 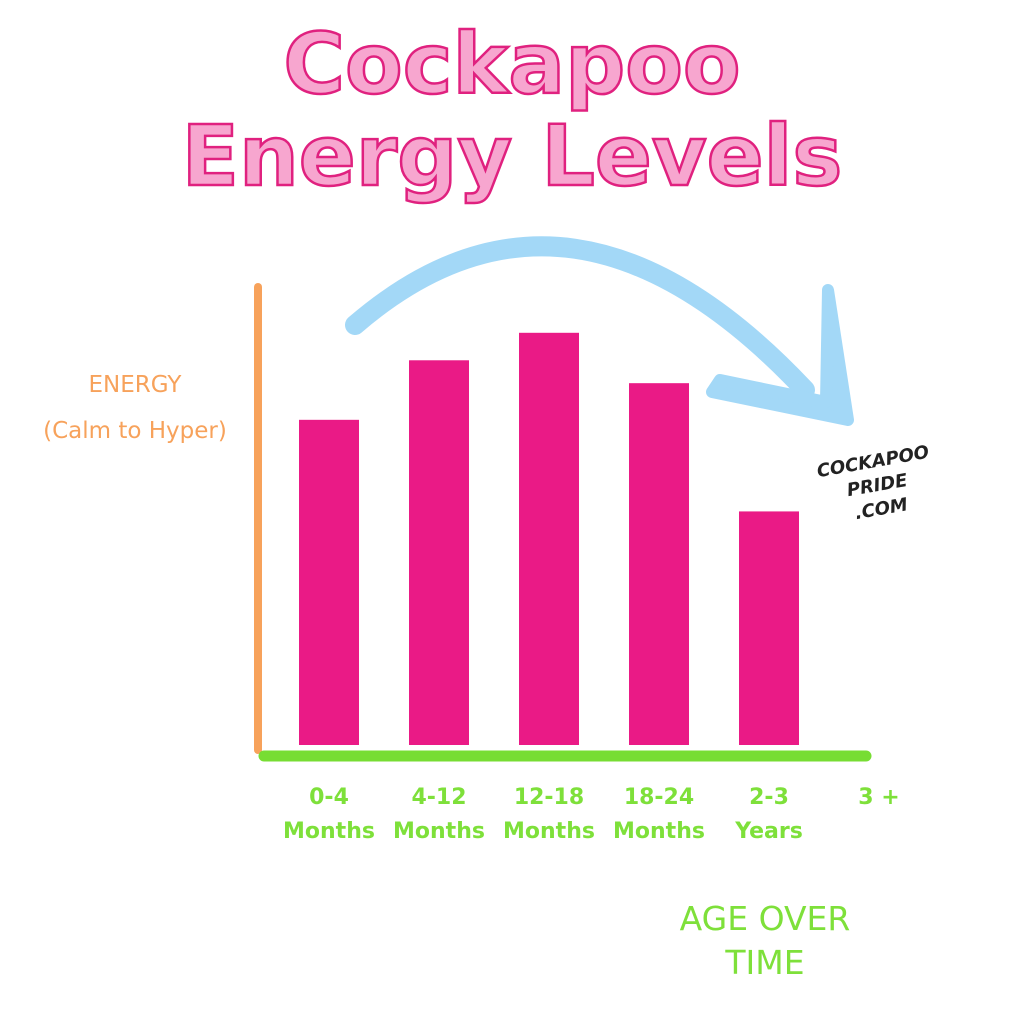 I want to click on x-axis-label: AGE OVER TIME, so click(x=765, y=940).